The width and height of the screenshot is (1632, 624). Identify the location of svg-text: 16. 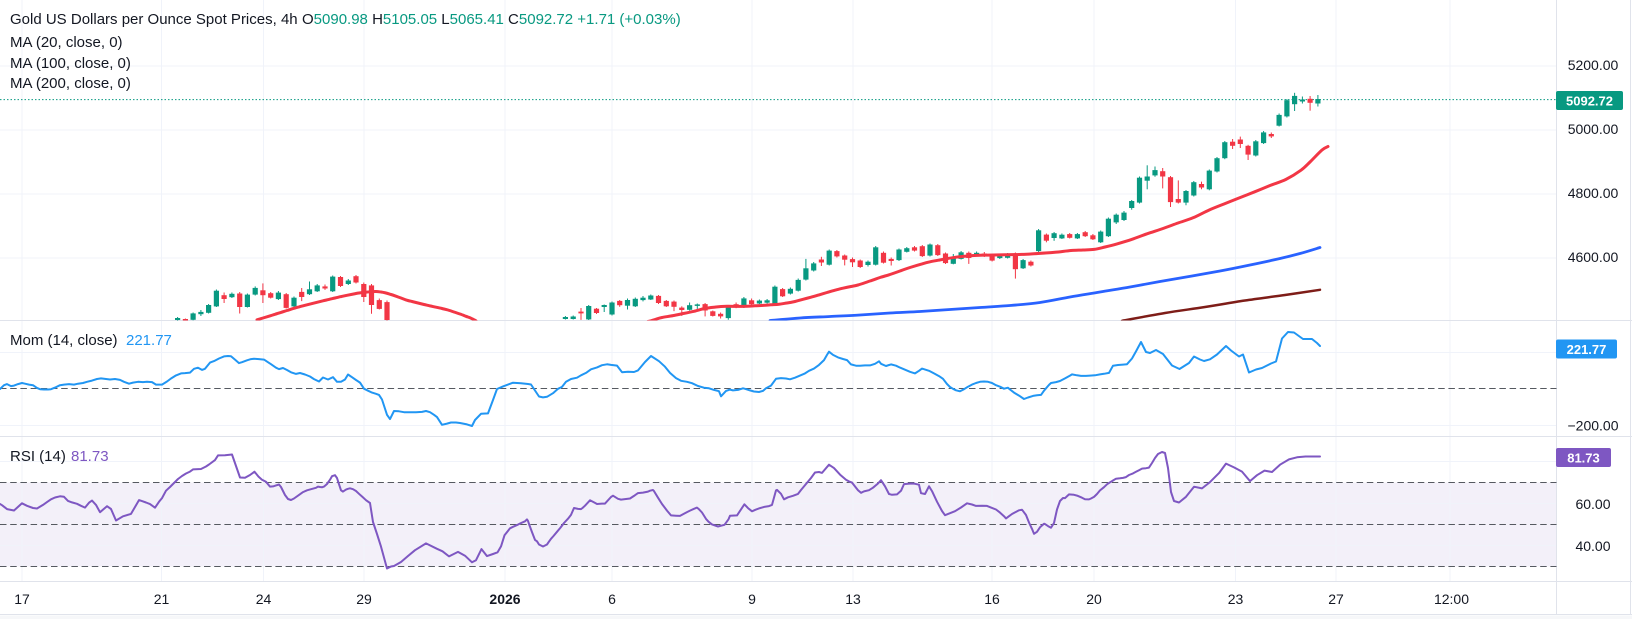
(992, 599).